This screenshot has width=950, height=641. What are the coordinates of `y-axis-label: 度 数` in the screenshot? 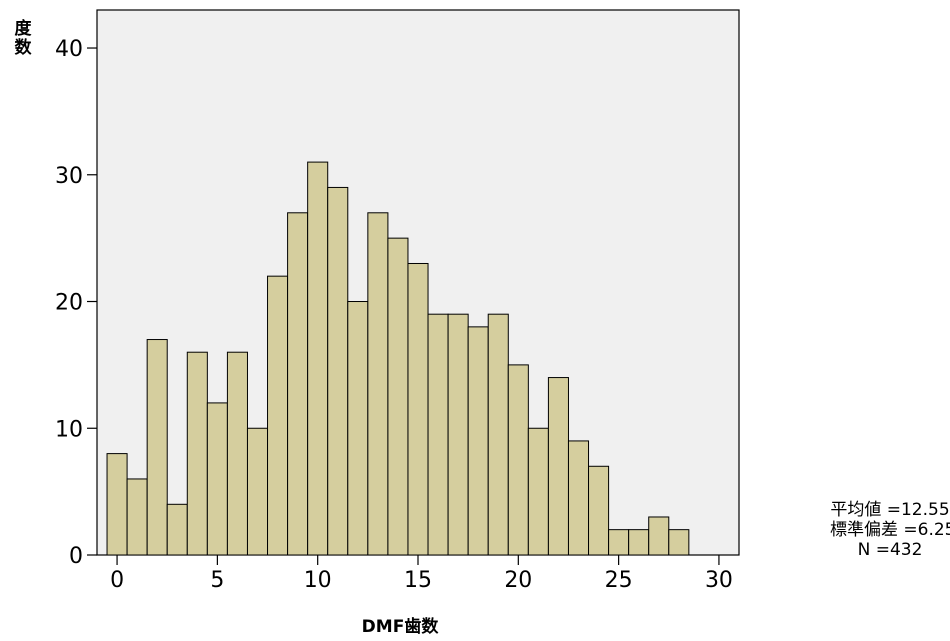 It's located at (23, 39).